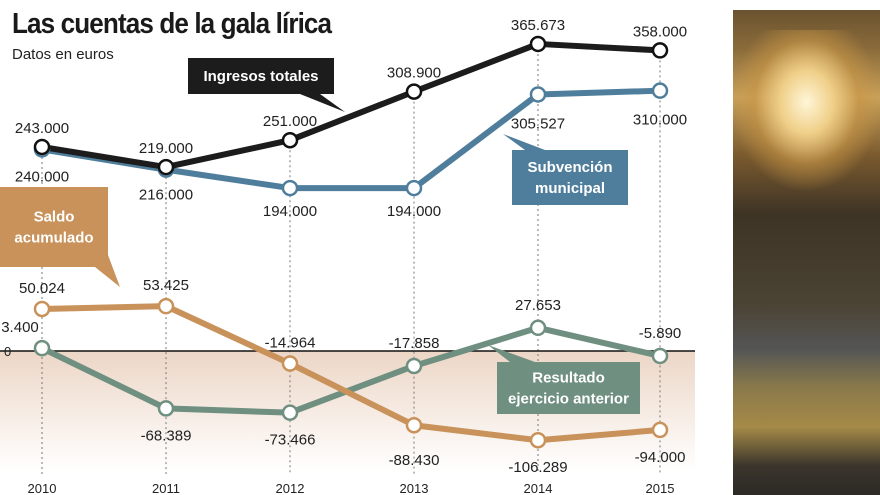  What do you see at coordinates (414, 73) in the screenshot?
I see `data-label: 308.900` at bounding box center [414, 73].